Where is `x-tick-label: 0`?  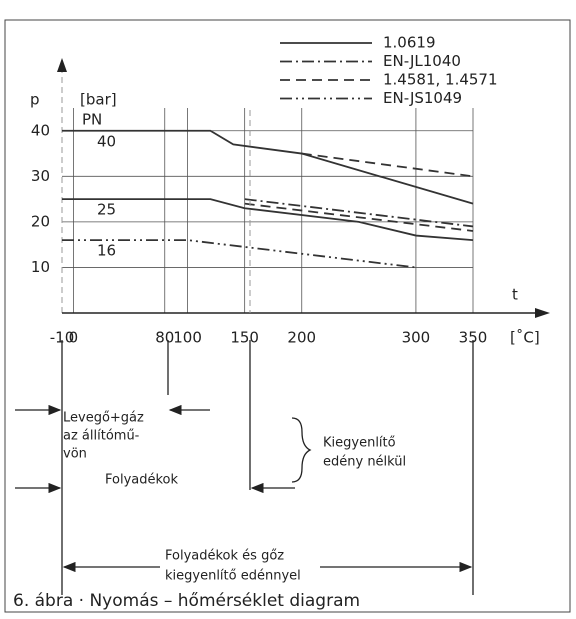 x-tick-label: 0 is located at coordinates (74, 338).